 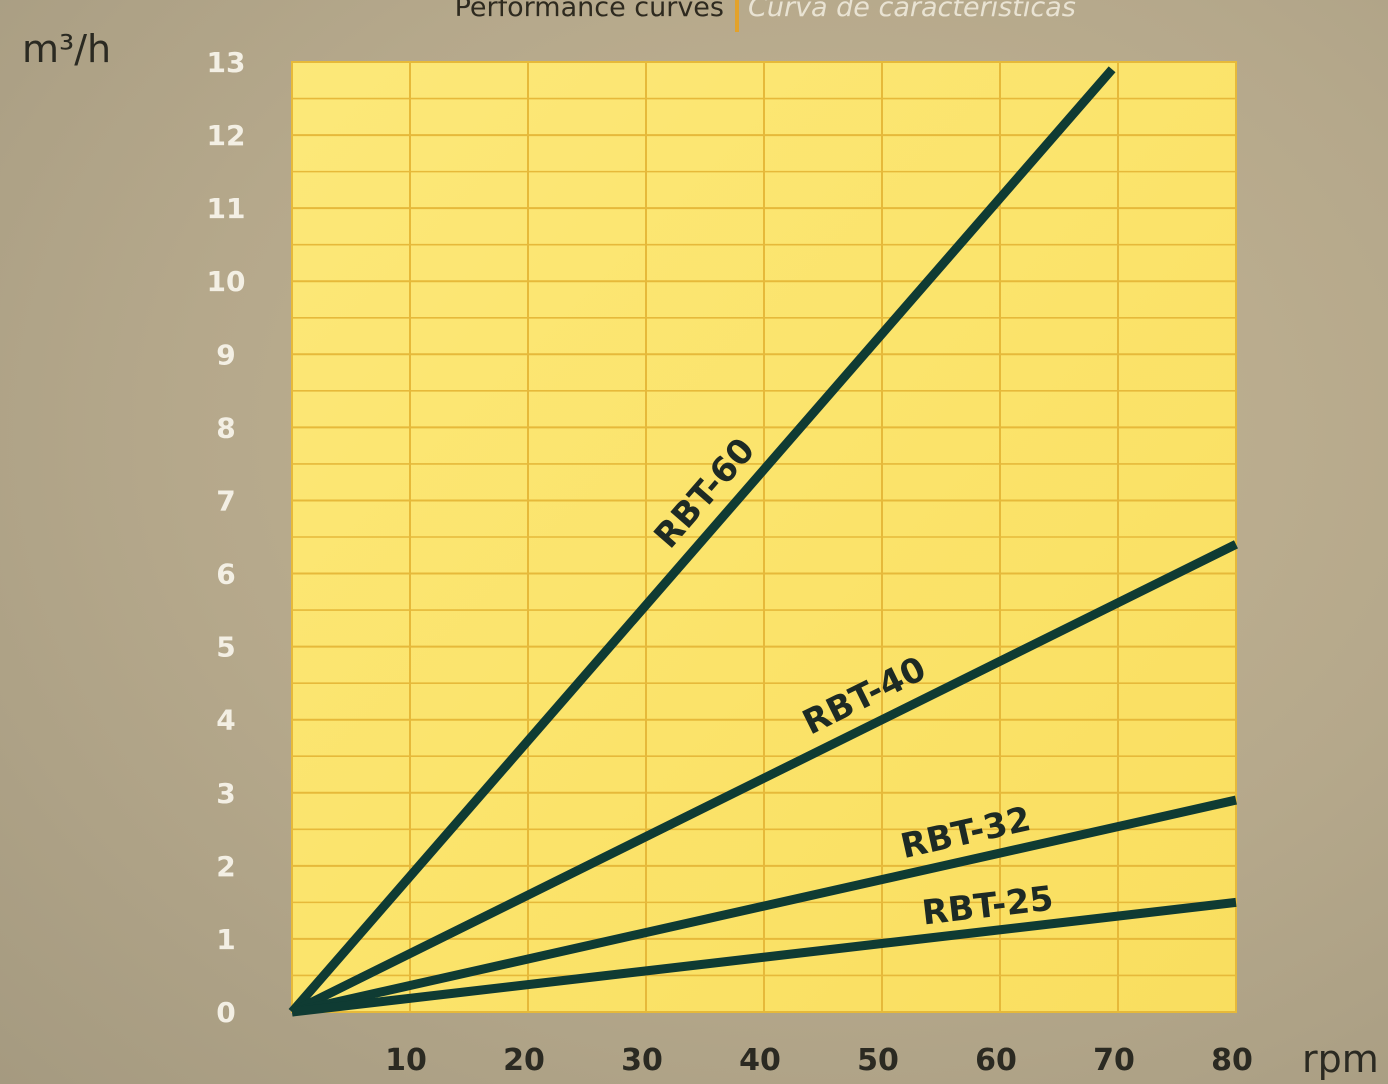 I want to click on x-tick-label: 70, so click(x=1114, y=1060).